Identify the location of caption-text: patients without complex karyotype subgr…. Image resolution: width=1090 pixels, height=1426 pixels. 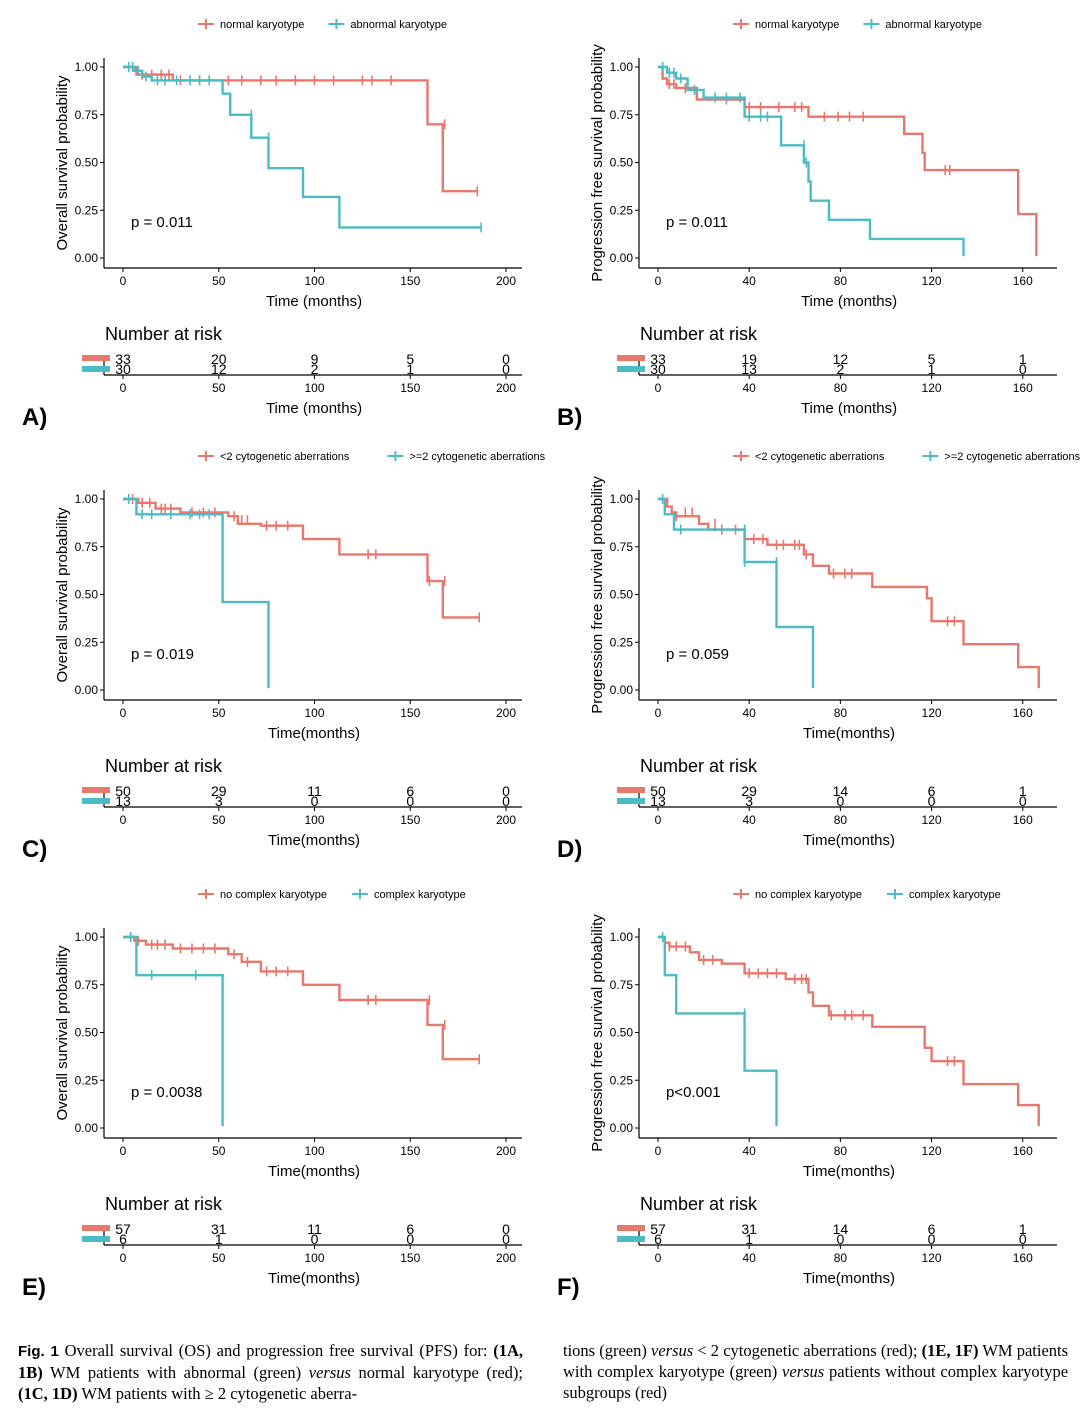
(816, 1382).